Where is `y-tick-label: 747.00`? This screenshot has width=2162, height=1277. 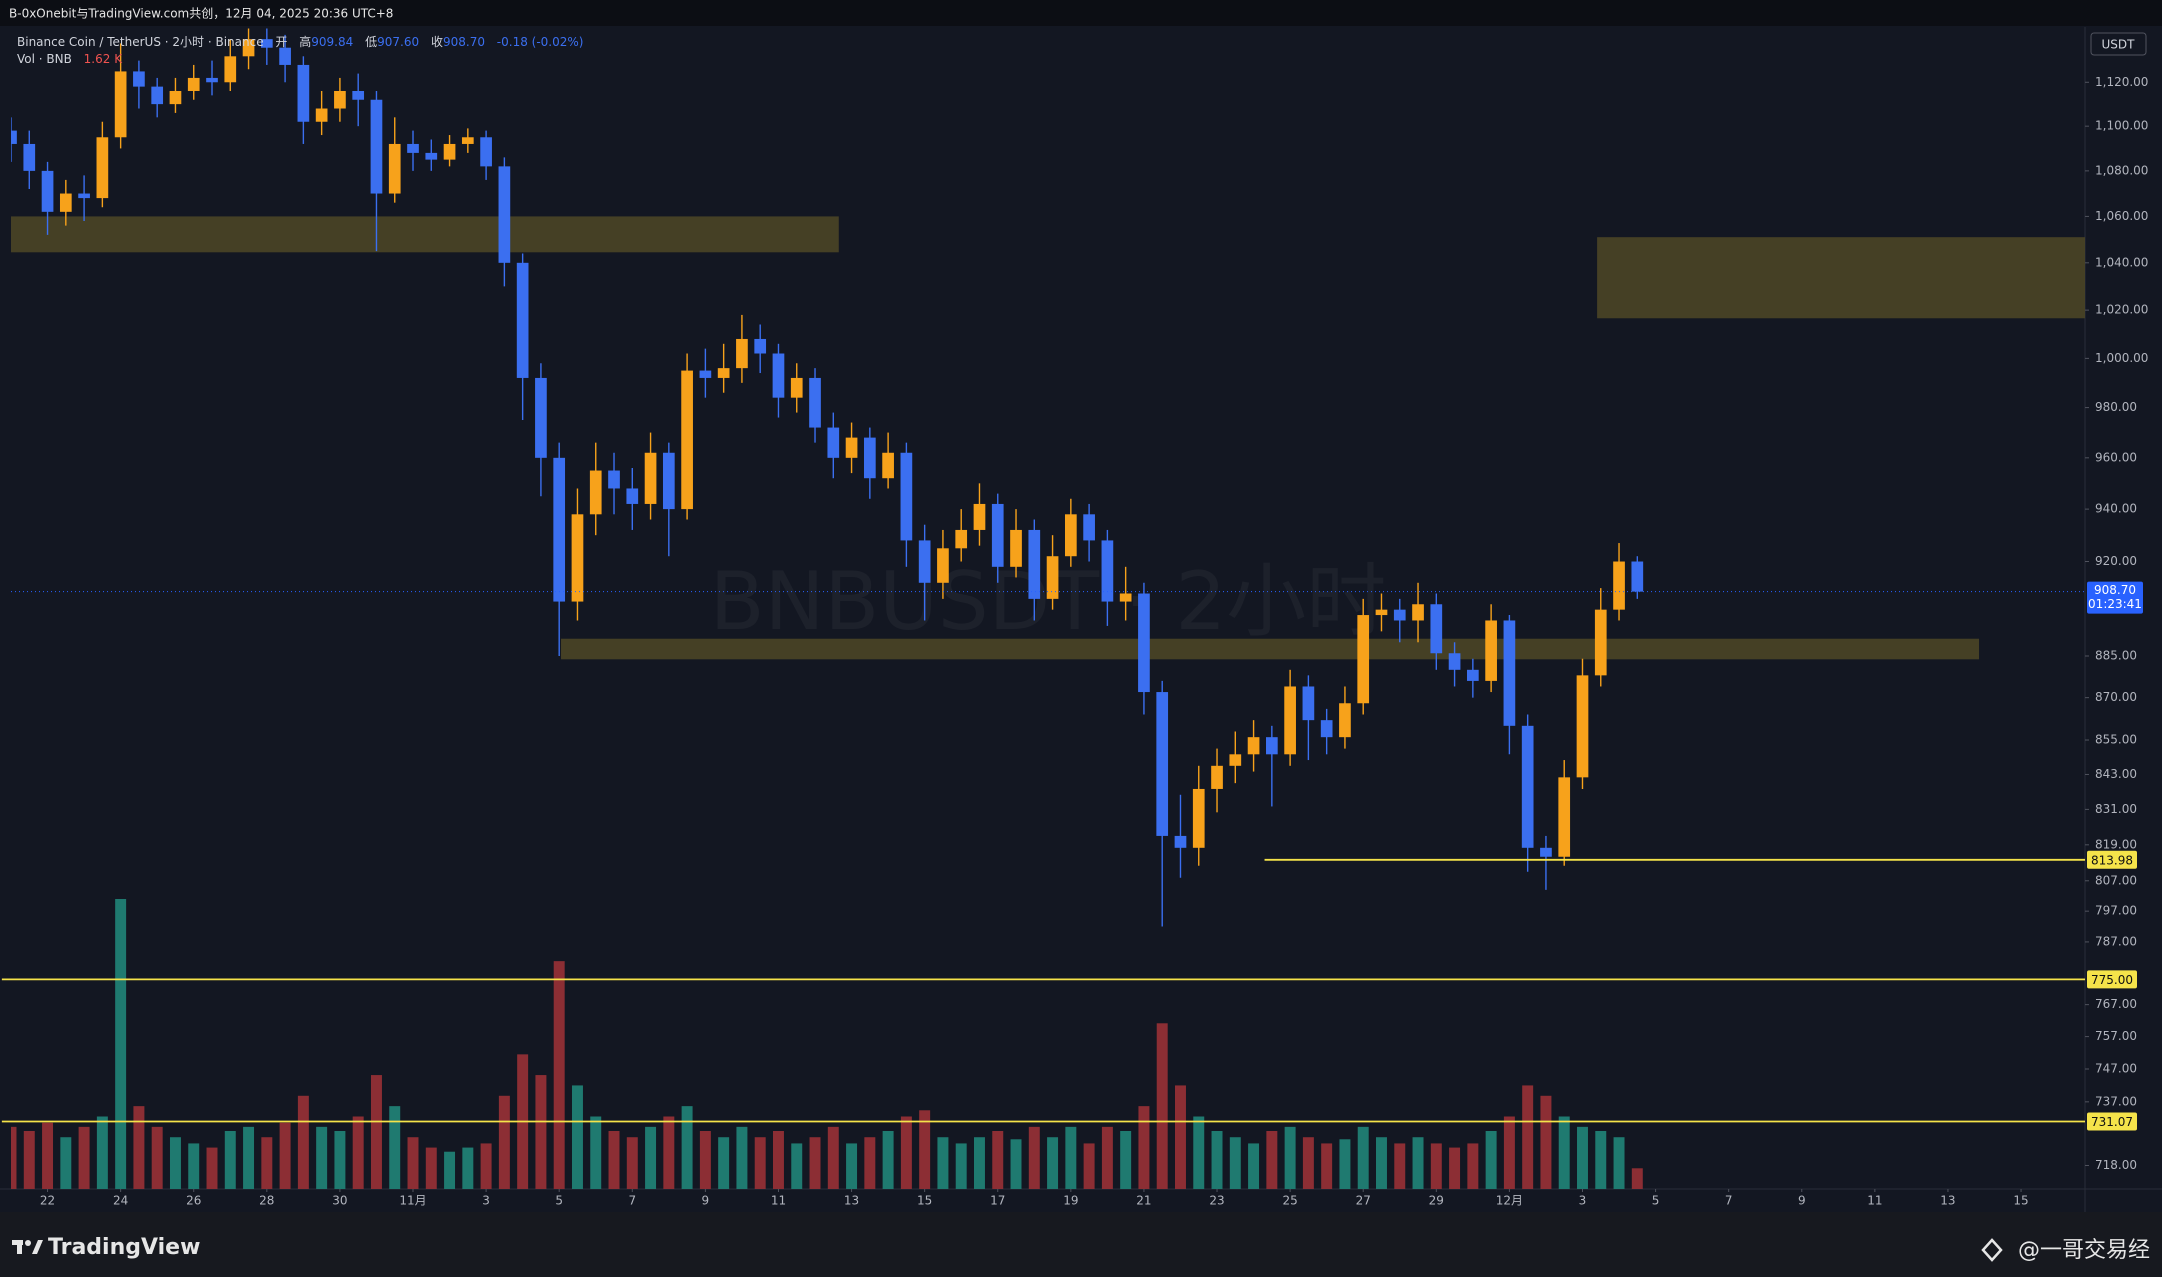 y-tick-label: 747.00 is located at coordinates (2116, 1069).